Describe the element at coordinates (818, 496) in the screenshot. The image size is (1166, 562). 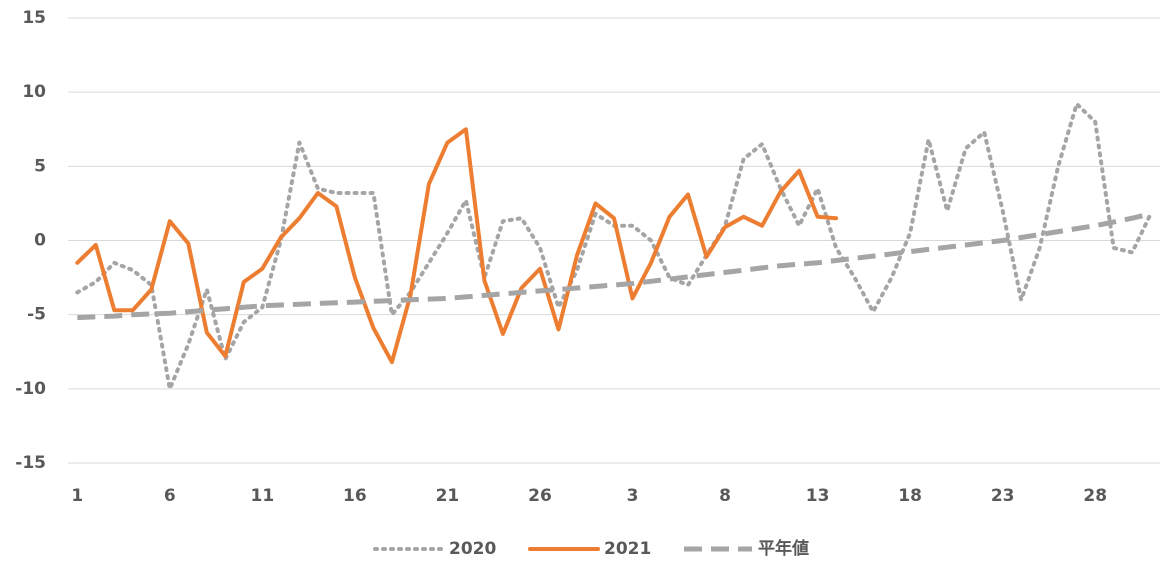
I see `x-tick-label: 13` at that location.